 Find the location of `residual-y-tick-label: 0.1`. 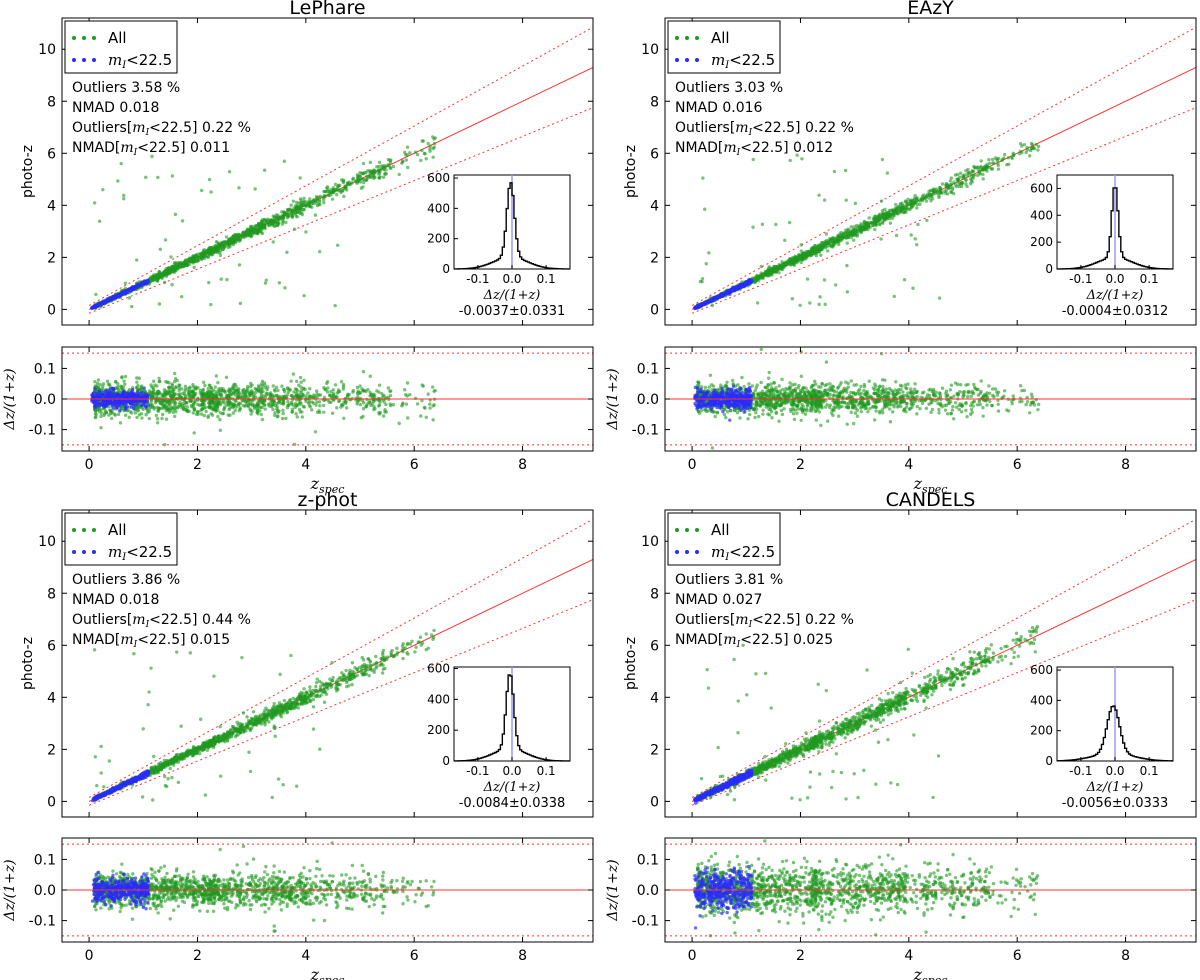

residual-y-tick-label: 0.1 is located at coordinates (45, 369).